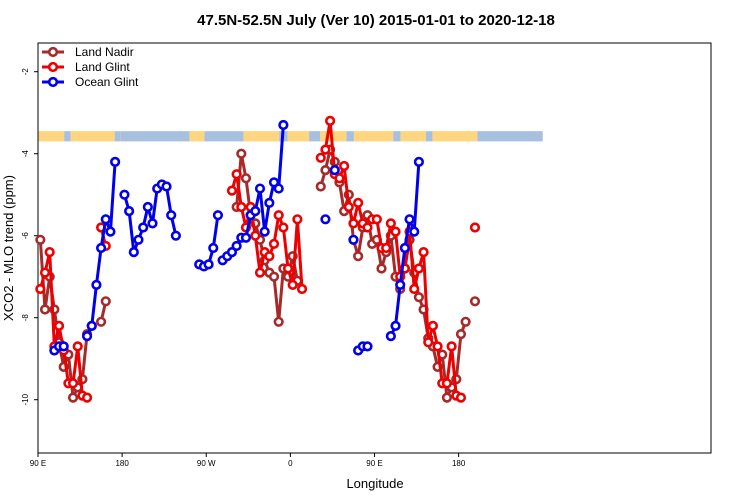 The height and width of the screenshot is (500, 750). I want to click on x-tick-label: 90 E, so click(374, 463).